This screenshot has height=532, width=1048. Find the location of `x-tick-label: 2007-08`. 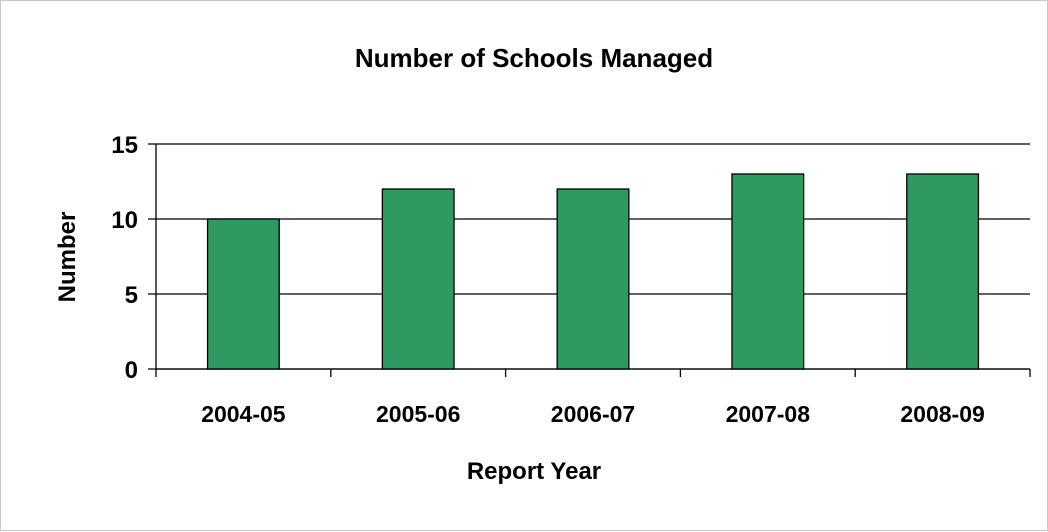

x-tick-label: 2007-08 is located at coordinates (768, 414).